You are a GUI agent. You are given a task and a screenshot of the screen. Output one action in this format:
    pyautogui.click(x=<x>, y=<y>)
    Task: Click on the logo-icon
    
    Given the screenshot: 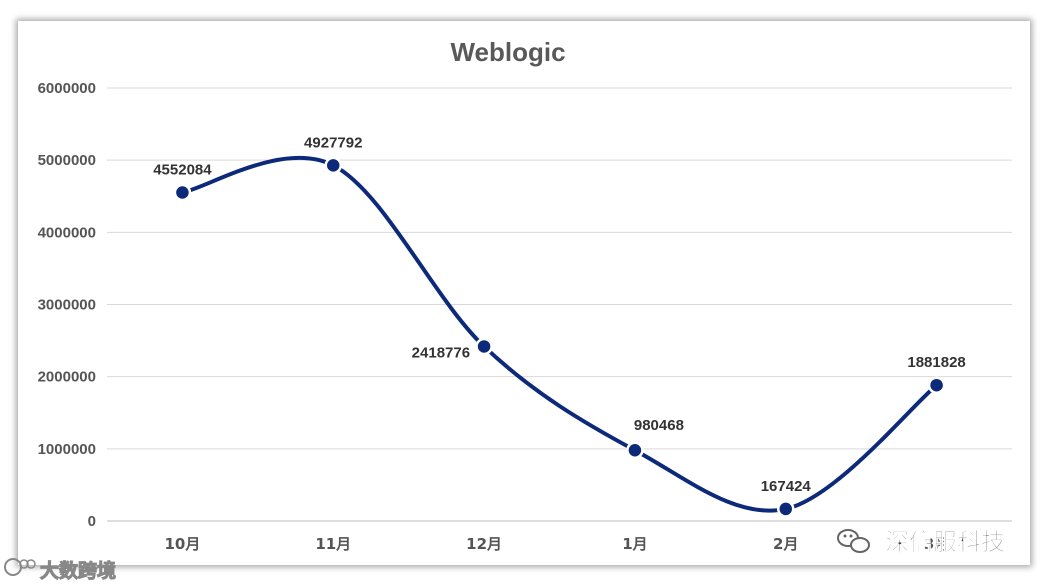 What is the action you would take?
    pyautogui.click(x=20, y=567)
    